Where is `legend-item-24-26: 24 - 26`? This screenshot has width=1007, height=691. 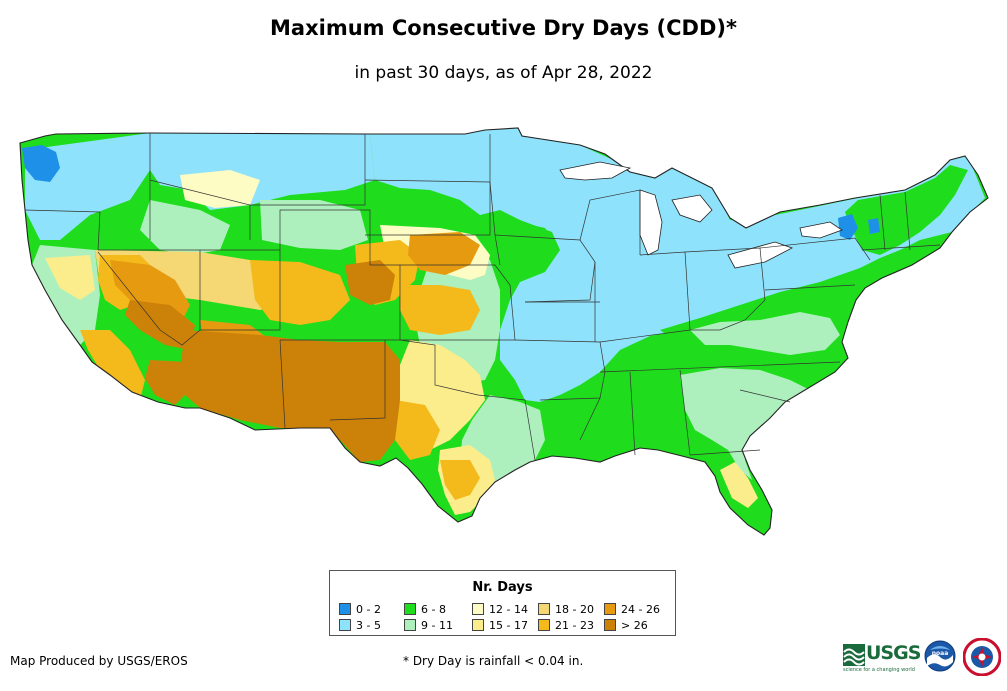 legend-item-24-26: 24 - 26 is located at coordinates (632, 609).